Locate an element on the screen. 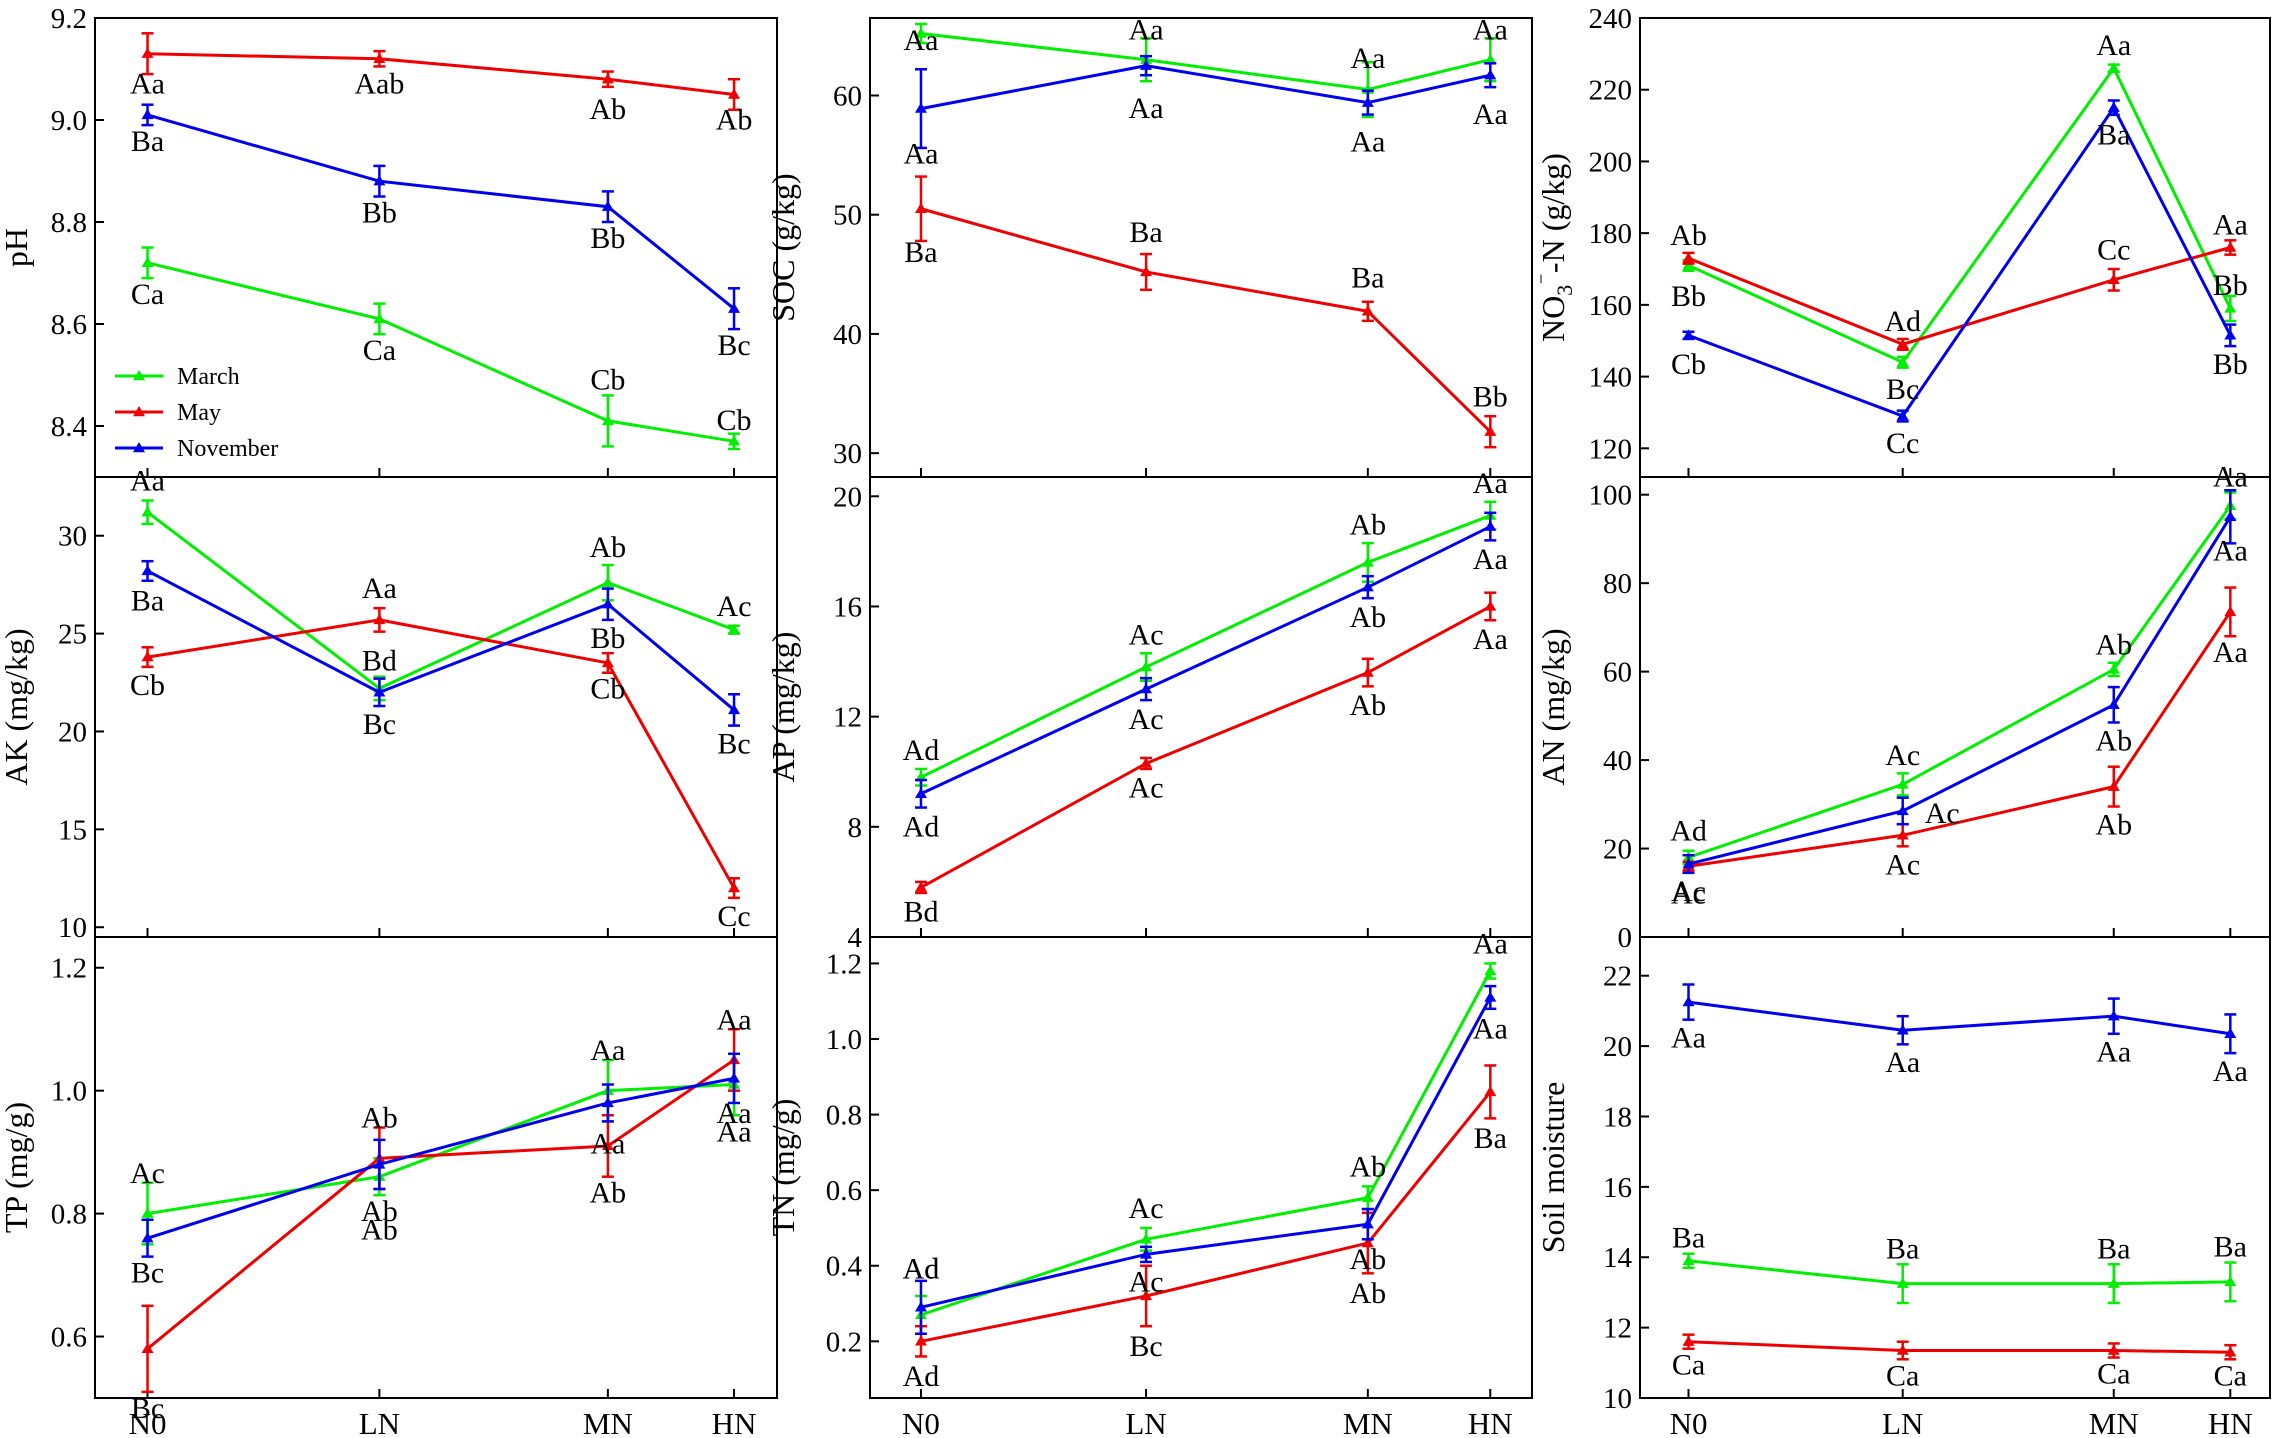  no3-ytick-label: 140 is located at coordinates (1611, 378).